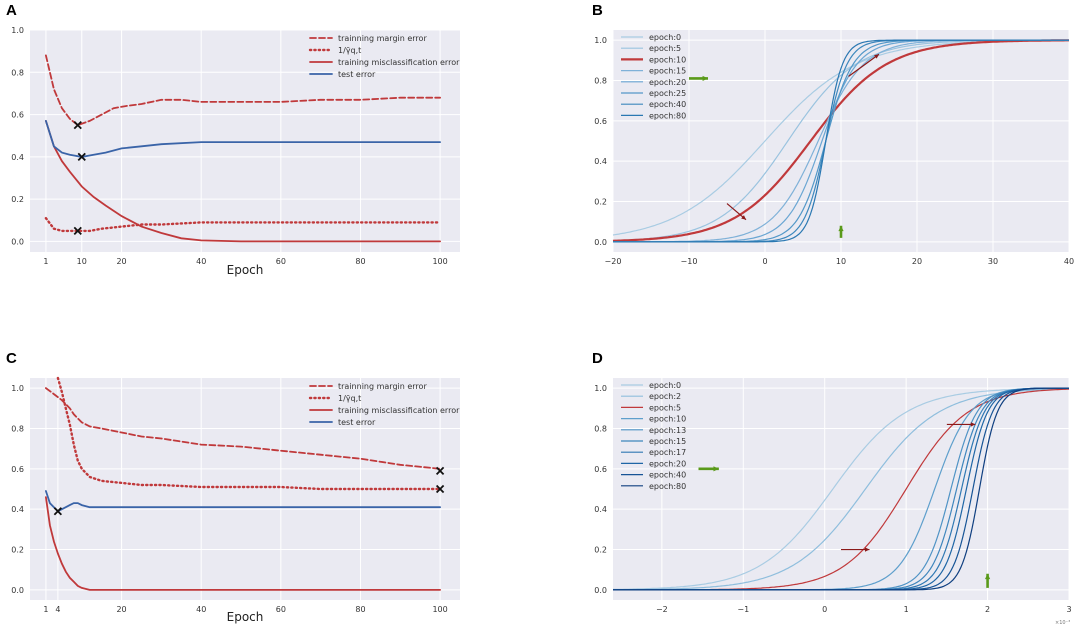 The image size is (1074, 625). What do you see at coordinates (667, 463) in the screenshot?
I see `legend-label: epoch:20` at bounding box center [667, 463].